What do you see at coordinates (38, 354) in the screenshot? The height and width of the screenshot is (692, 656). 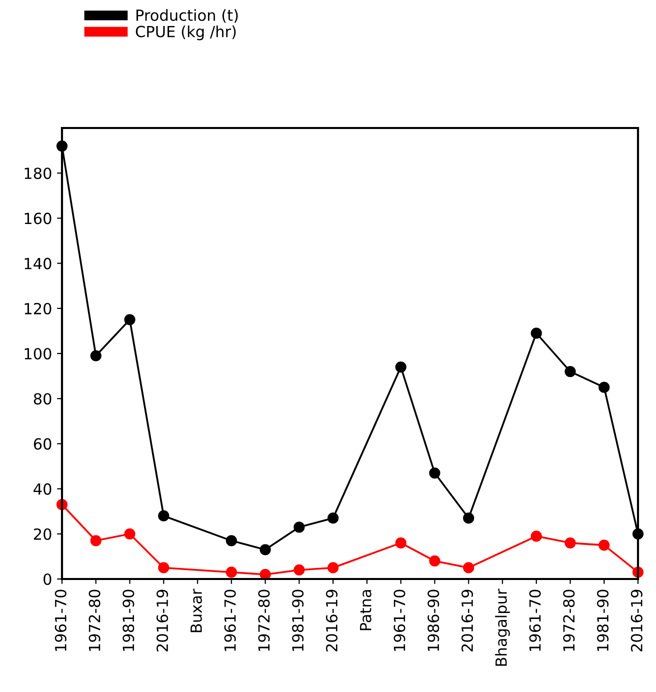 I see `y-tick-label: 100` at bounding box center [38, 354].